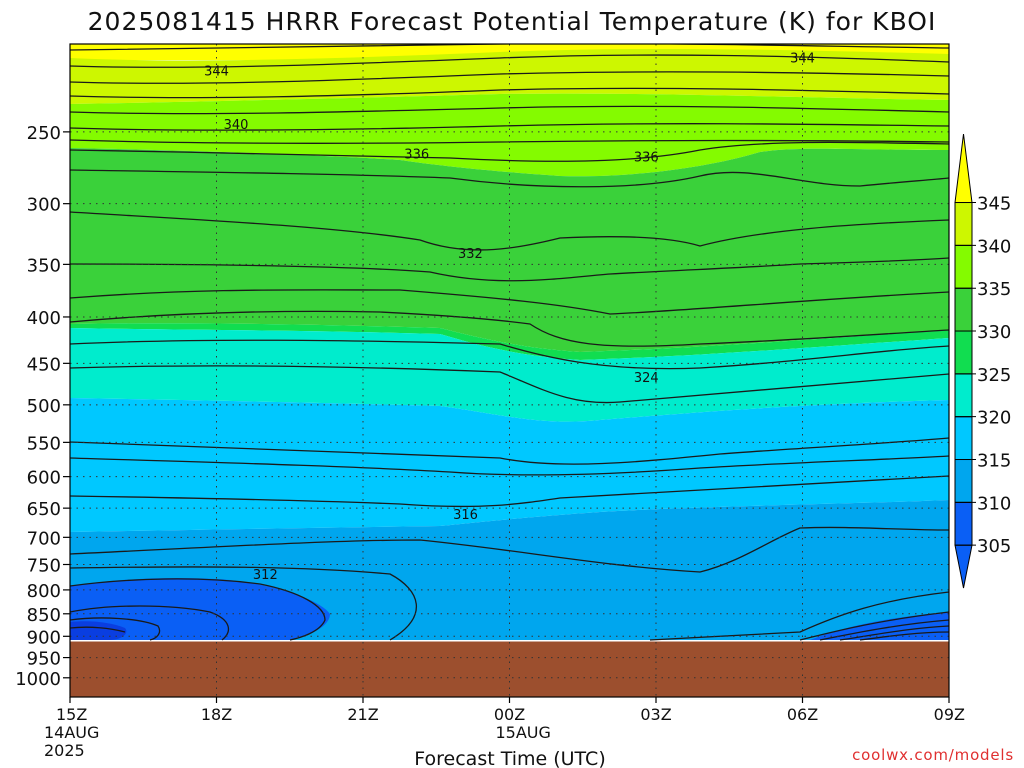 This screenshot has width=1024, height=768. I want to click on x-tick-label: 21Z, so click(362, 714).